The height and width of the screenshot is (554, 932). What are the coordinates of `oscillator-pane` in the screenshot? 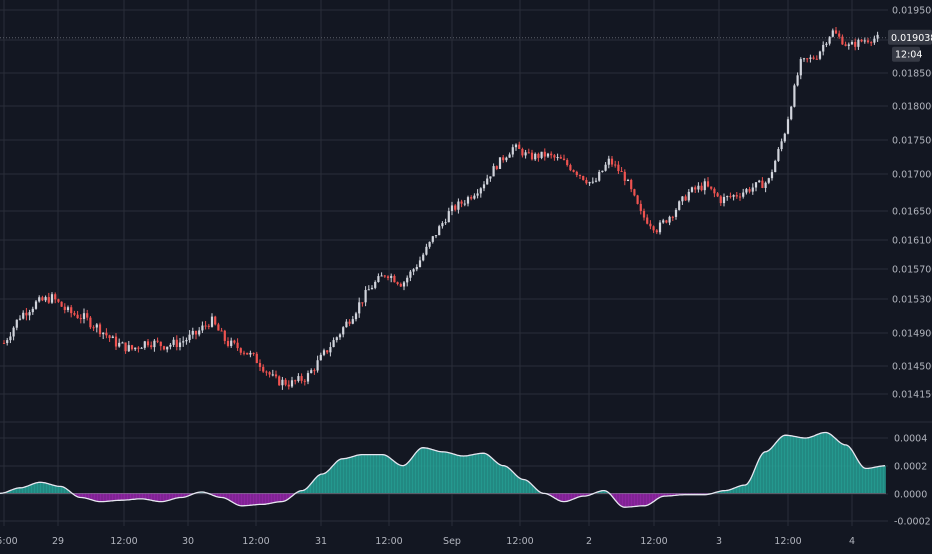 It's located at (443, 469).